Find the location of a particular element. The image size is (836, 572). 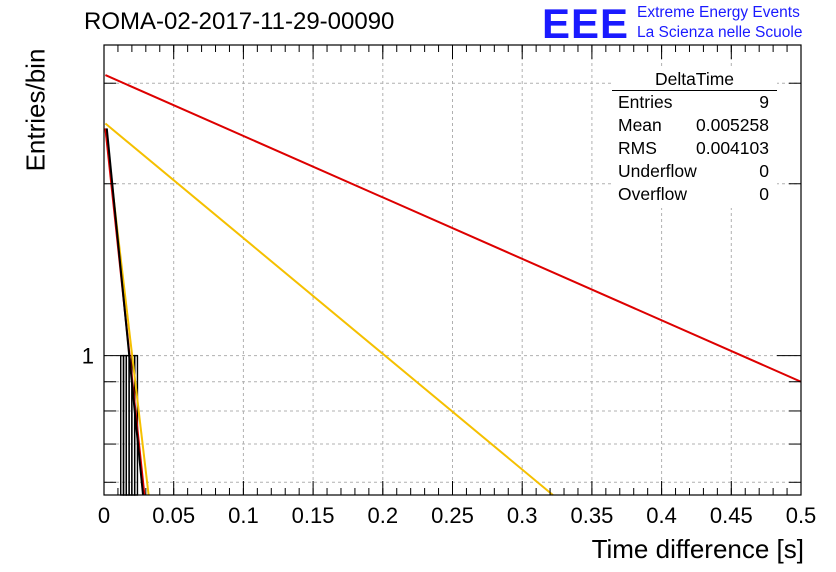

stats-row-underflow: Underflow 0 is located at coordinates (694, 171).